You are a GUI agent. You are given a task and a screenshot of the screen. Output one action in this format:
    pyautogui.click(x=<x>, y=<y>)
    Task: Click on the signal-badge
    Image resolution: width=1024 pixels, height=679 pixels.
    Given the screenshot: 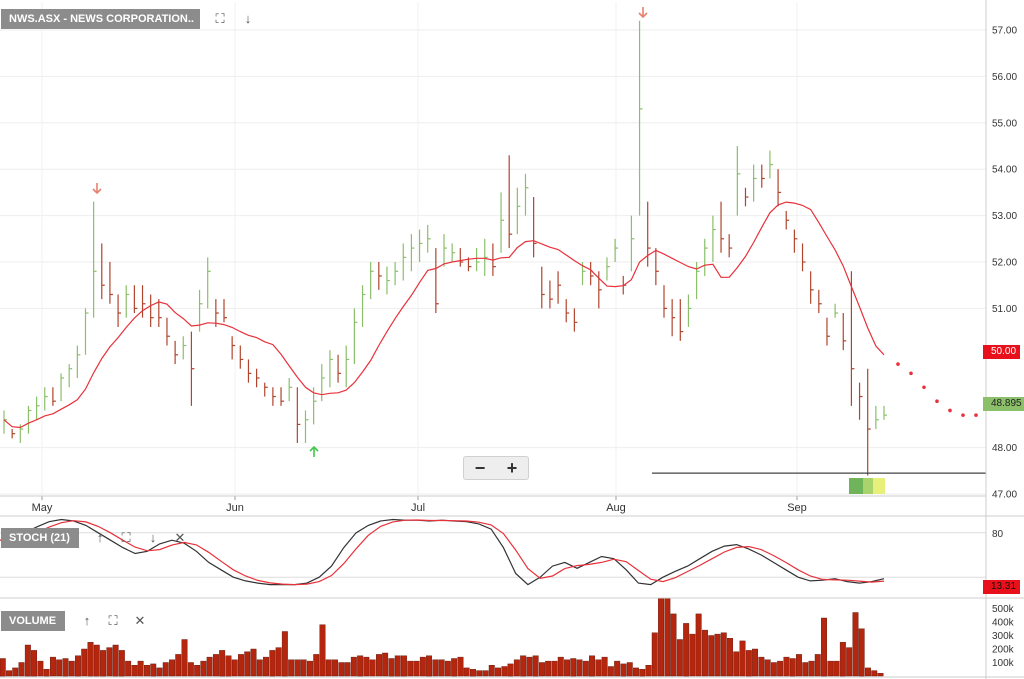 What is the action you would take?
    pyautogui.click(x=856, y=486)
    